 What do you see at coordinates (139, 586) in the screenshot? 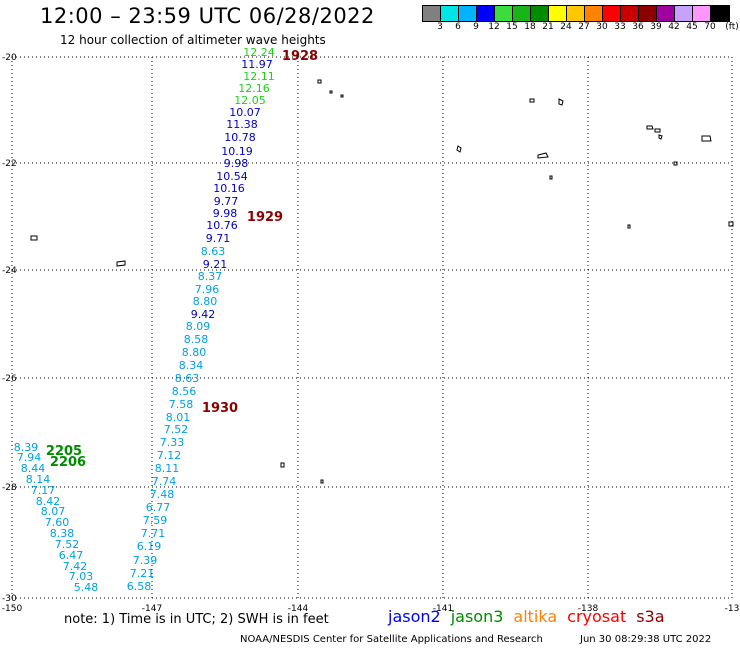
I see `wave-height-value: 6.58` at bounding box center [139, 586].